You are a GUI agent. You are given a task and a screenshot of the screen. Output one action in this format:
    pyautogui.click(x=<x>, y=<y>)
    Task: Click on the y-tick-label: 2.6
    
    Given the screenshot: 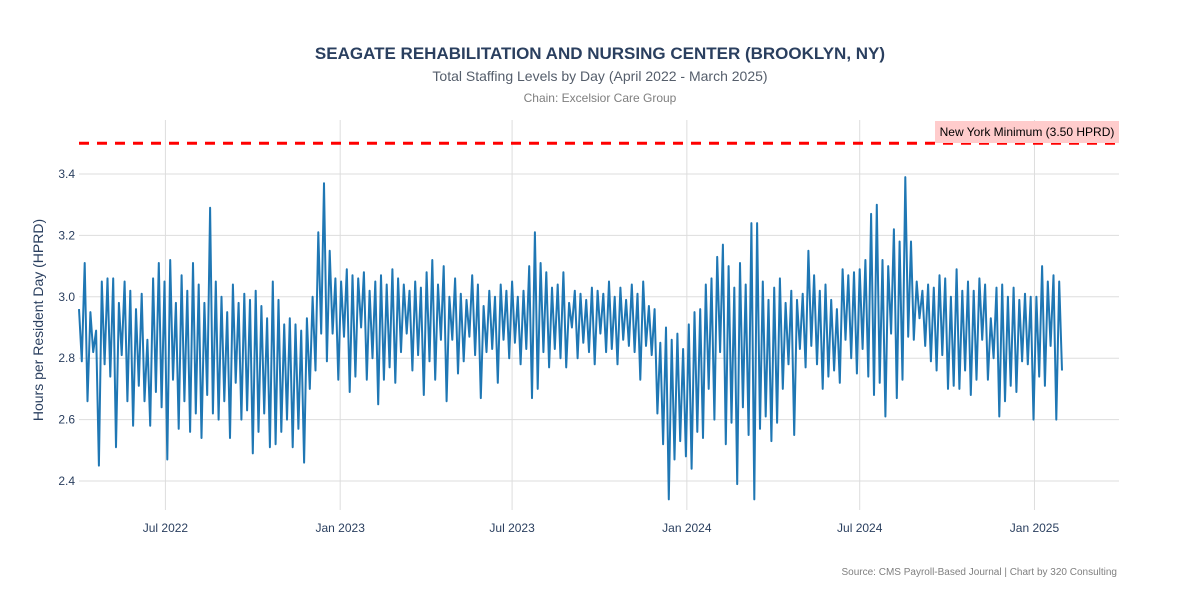 What is the action you would take?
    pyautogui.click(x=66, y=420)
    